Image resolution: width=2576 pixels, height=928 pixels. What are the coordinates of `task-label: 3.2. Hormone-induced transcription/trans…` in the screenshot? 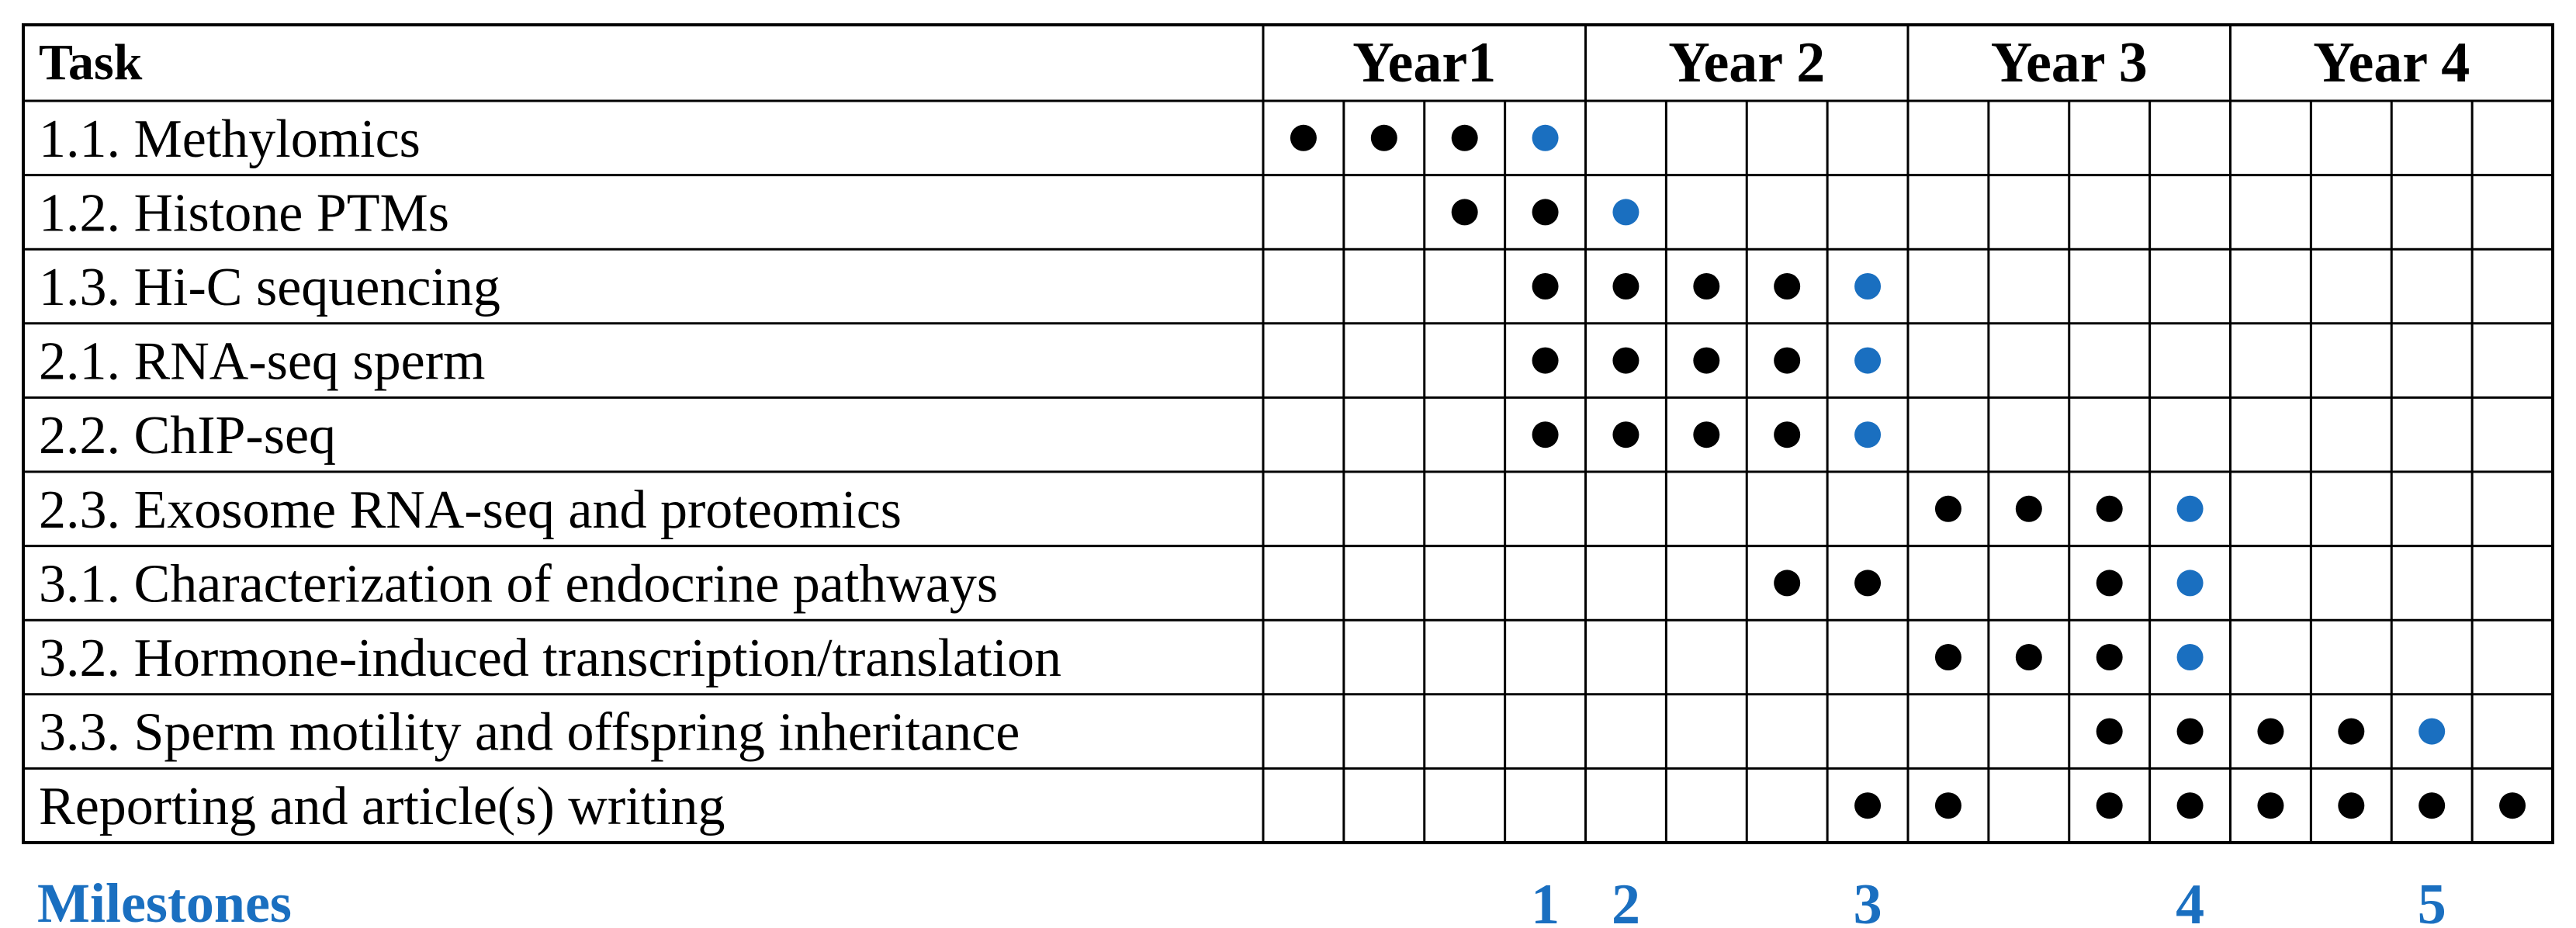 It's located at (550, 658).